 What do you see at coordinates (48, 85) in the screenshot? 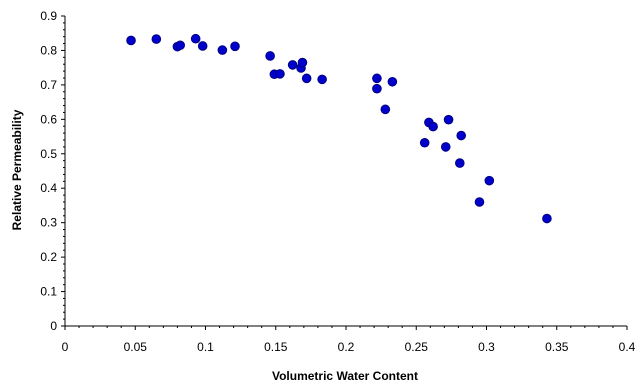
I see `y-tick-label: 0.7` at bounding box center [48, 85].